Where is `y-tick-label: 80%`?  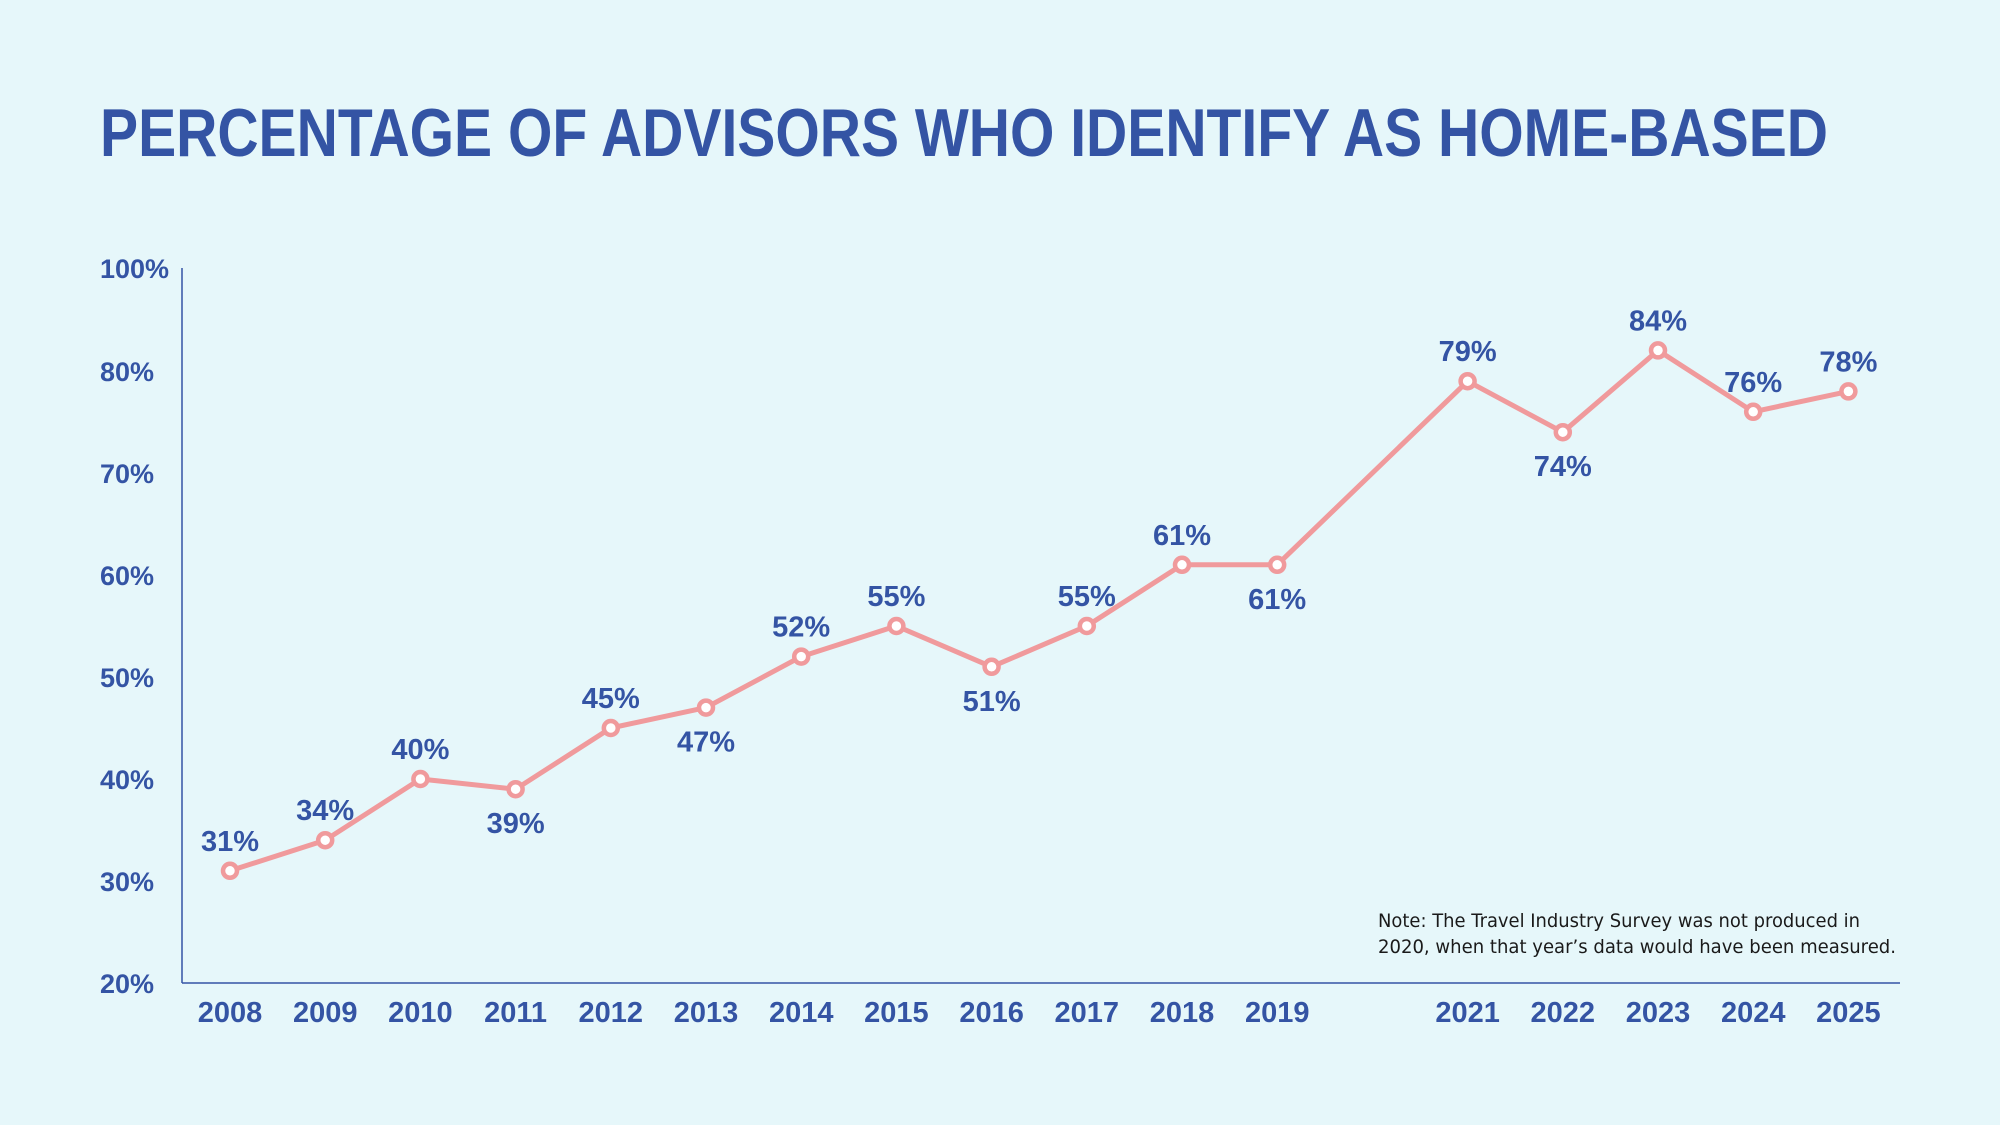 y-tick-label: 80% is located at coordinates (127, 372).